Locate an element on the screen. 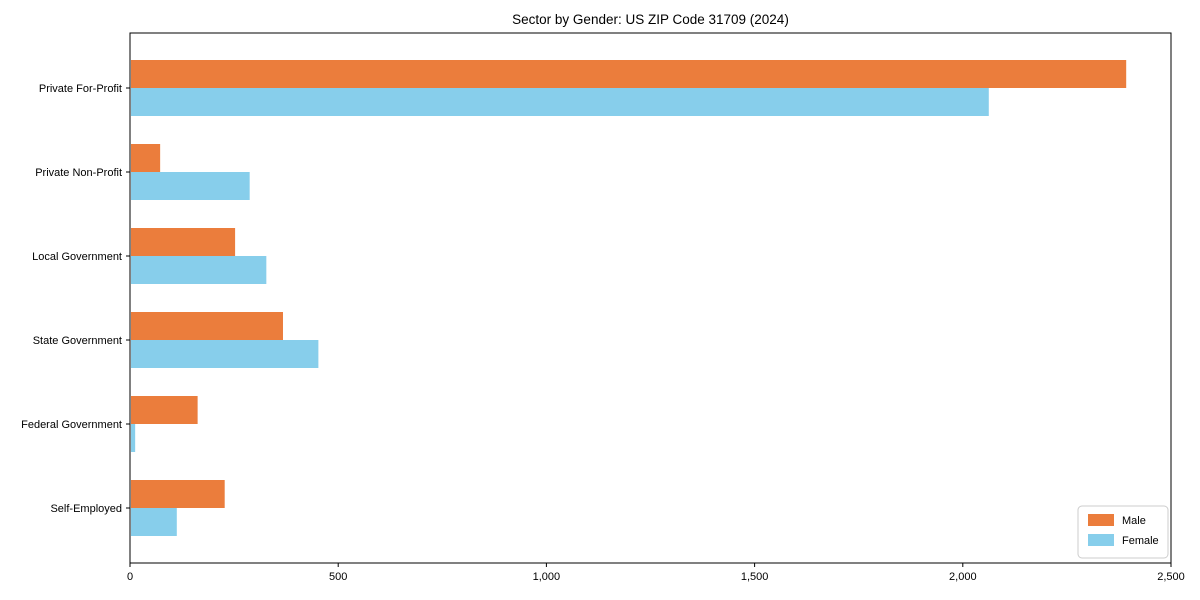 The width and height of the screenshot is (1200, 600). bar-male-private-for-profit is located at coordinates (629, 74).